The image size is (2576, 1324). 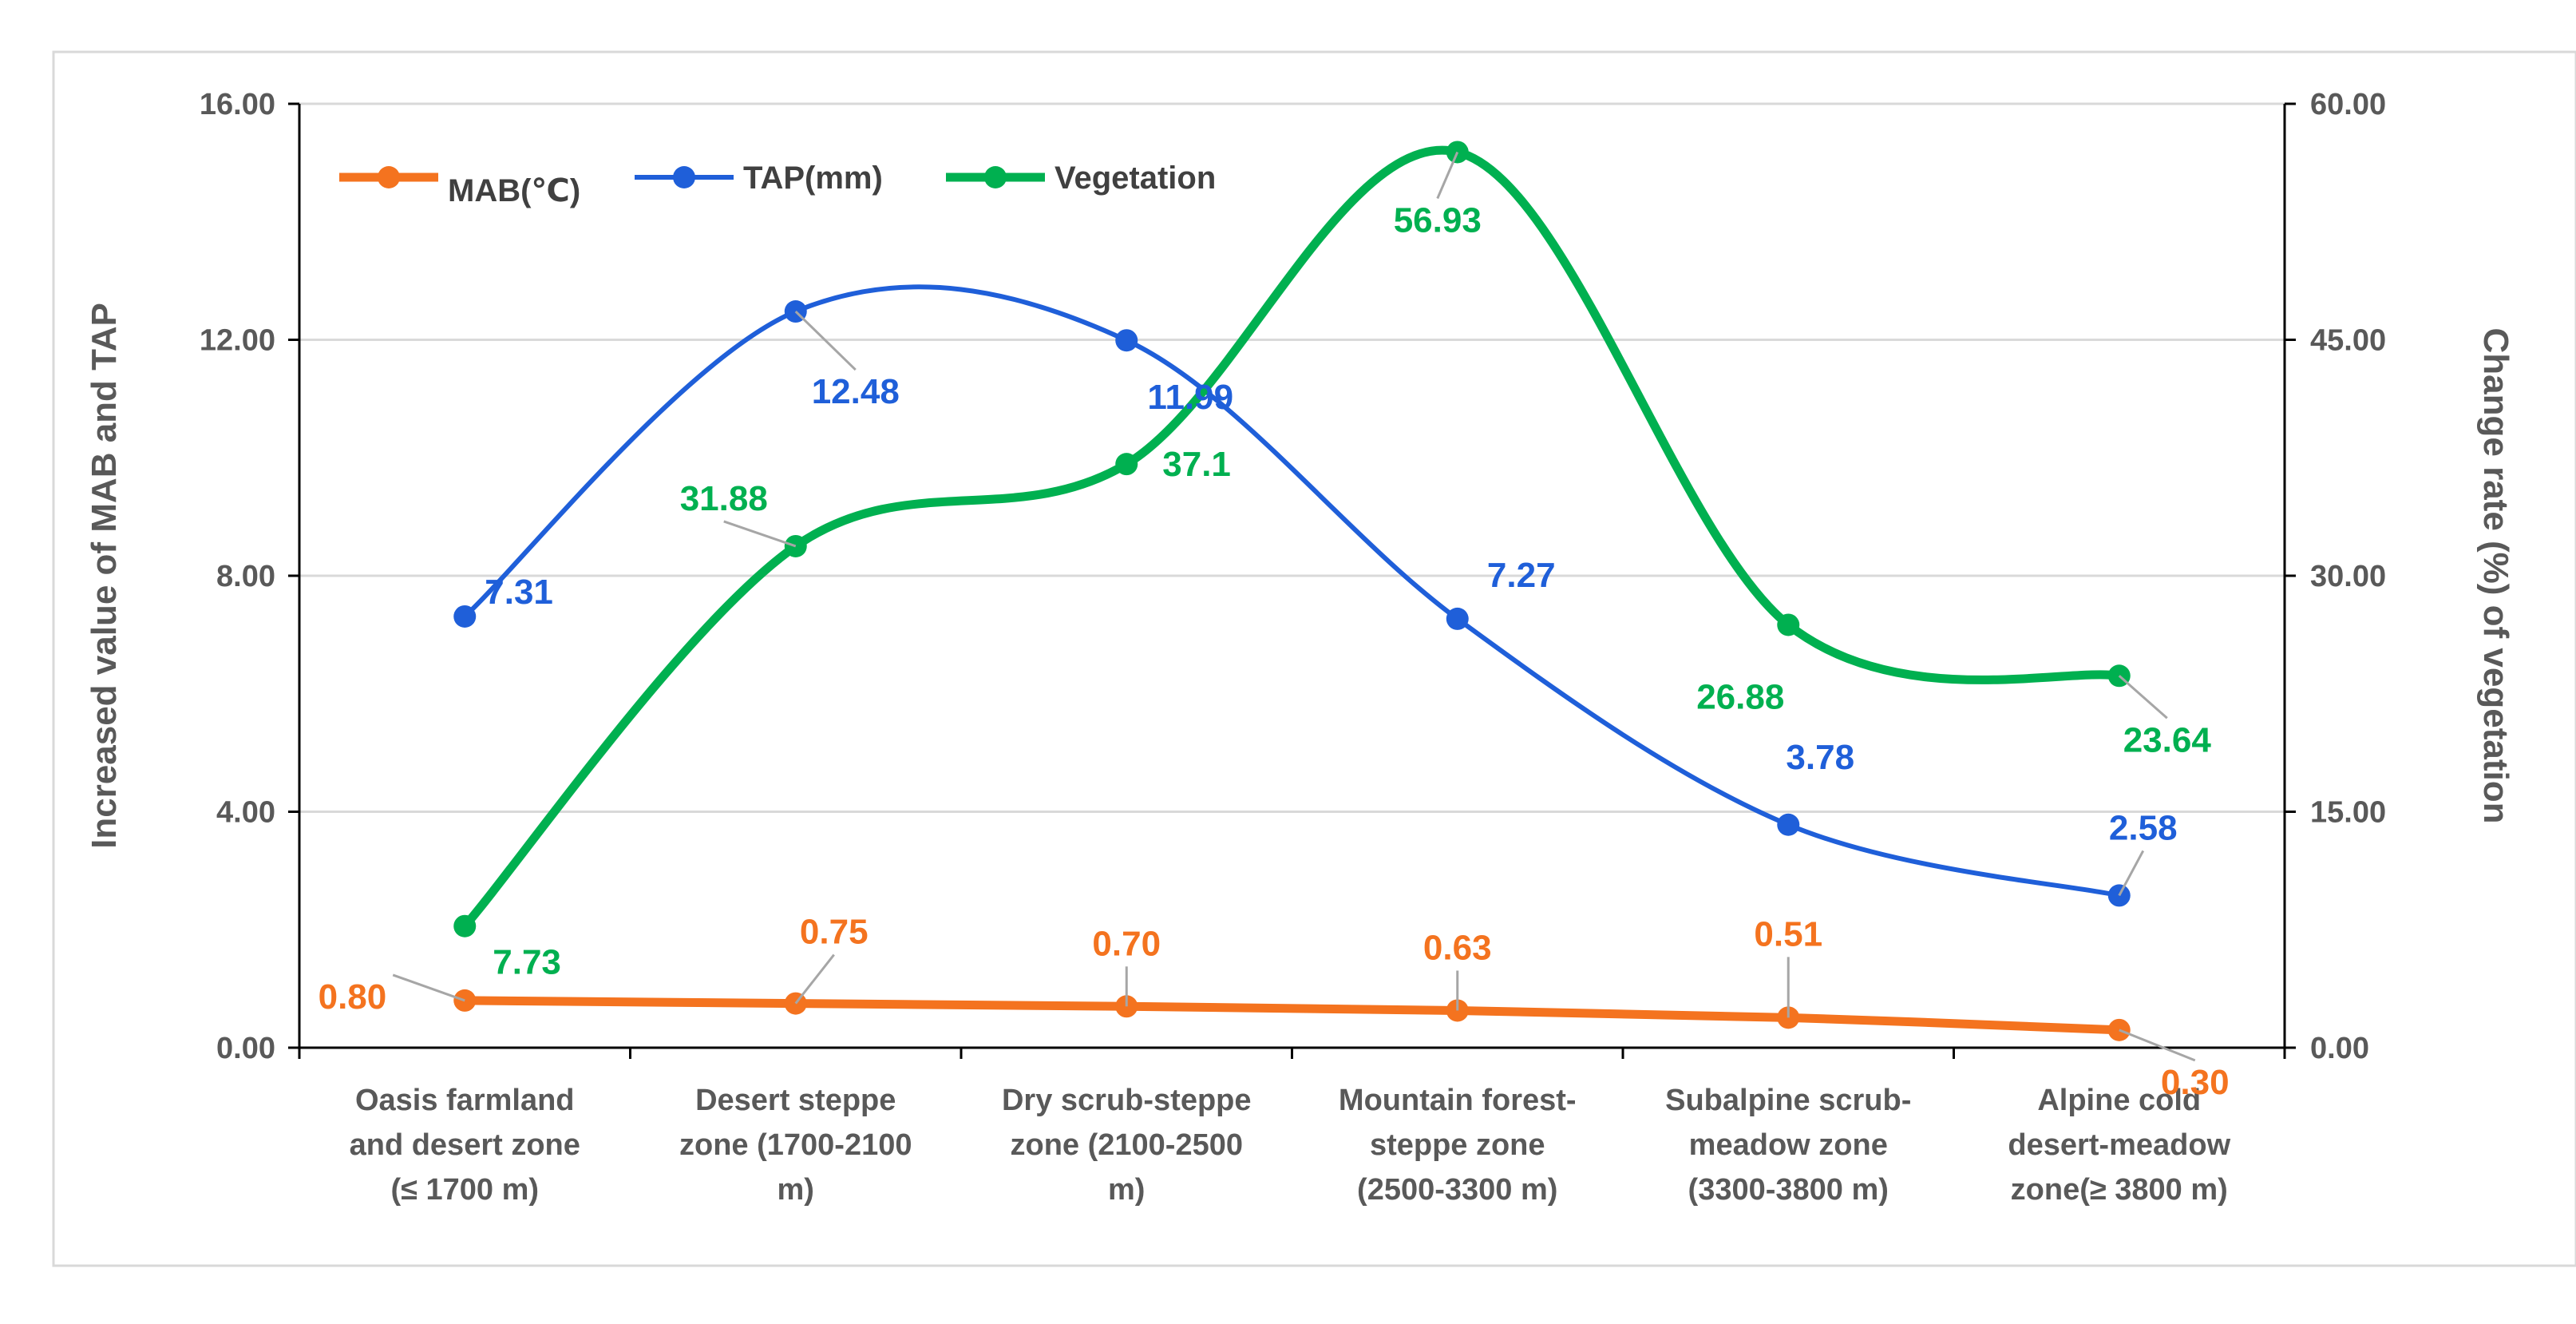 I want to click on vegetation-label-0: 7.73, so click(x=527, y=962).